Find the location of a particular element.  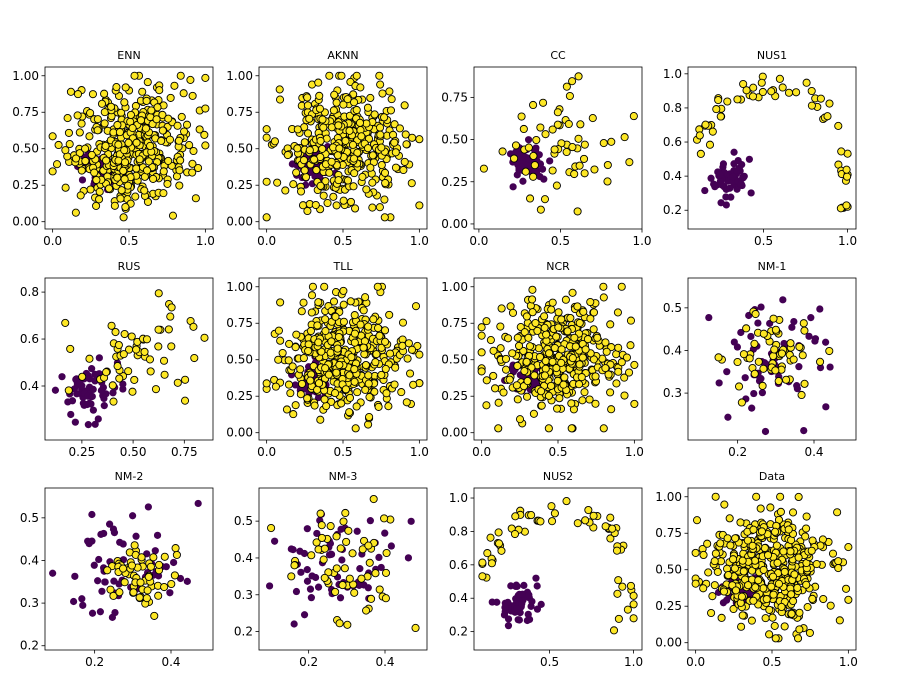

subplot-aknn: AKNN 0.0 0.5 1.0 0.00 0.25 0.50 0.75 1.00 is located at coordinates (327, 148).